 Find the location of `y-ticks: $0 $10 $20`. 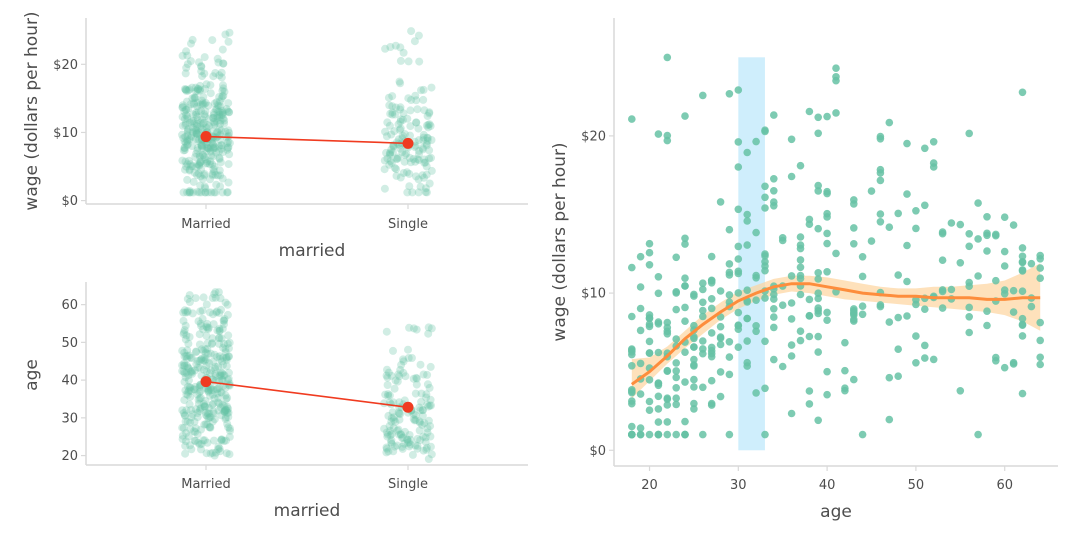

y-ticks: $0 $10 $20 is located at coordinates (69, 133).